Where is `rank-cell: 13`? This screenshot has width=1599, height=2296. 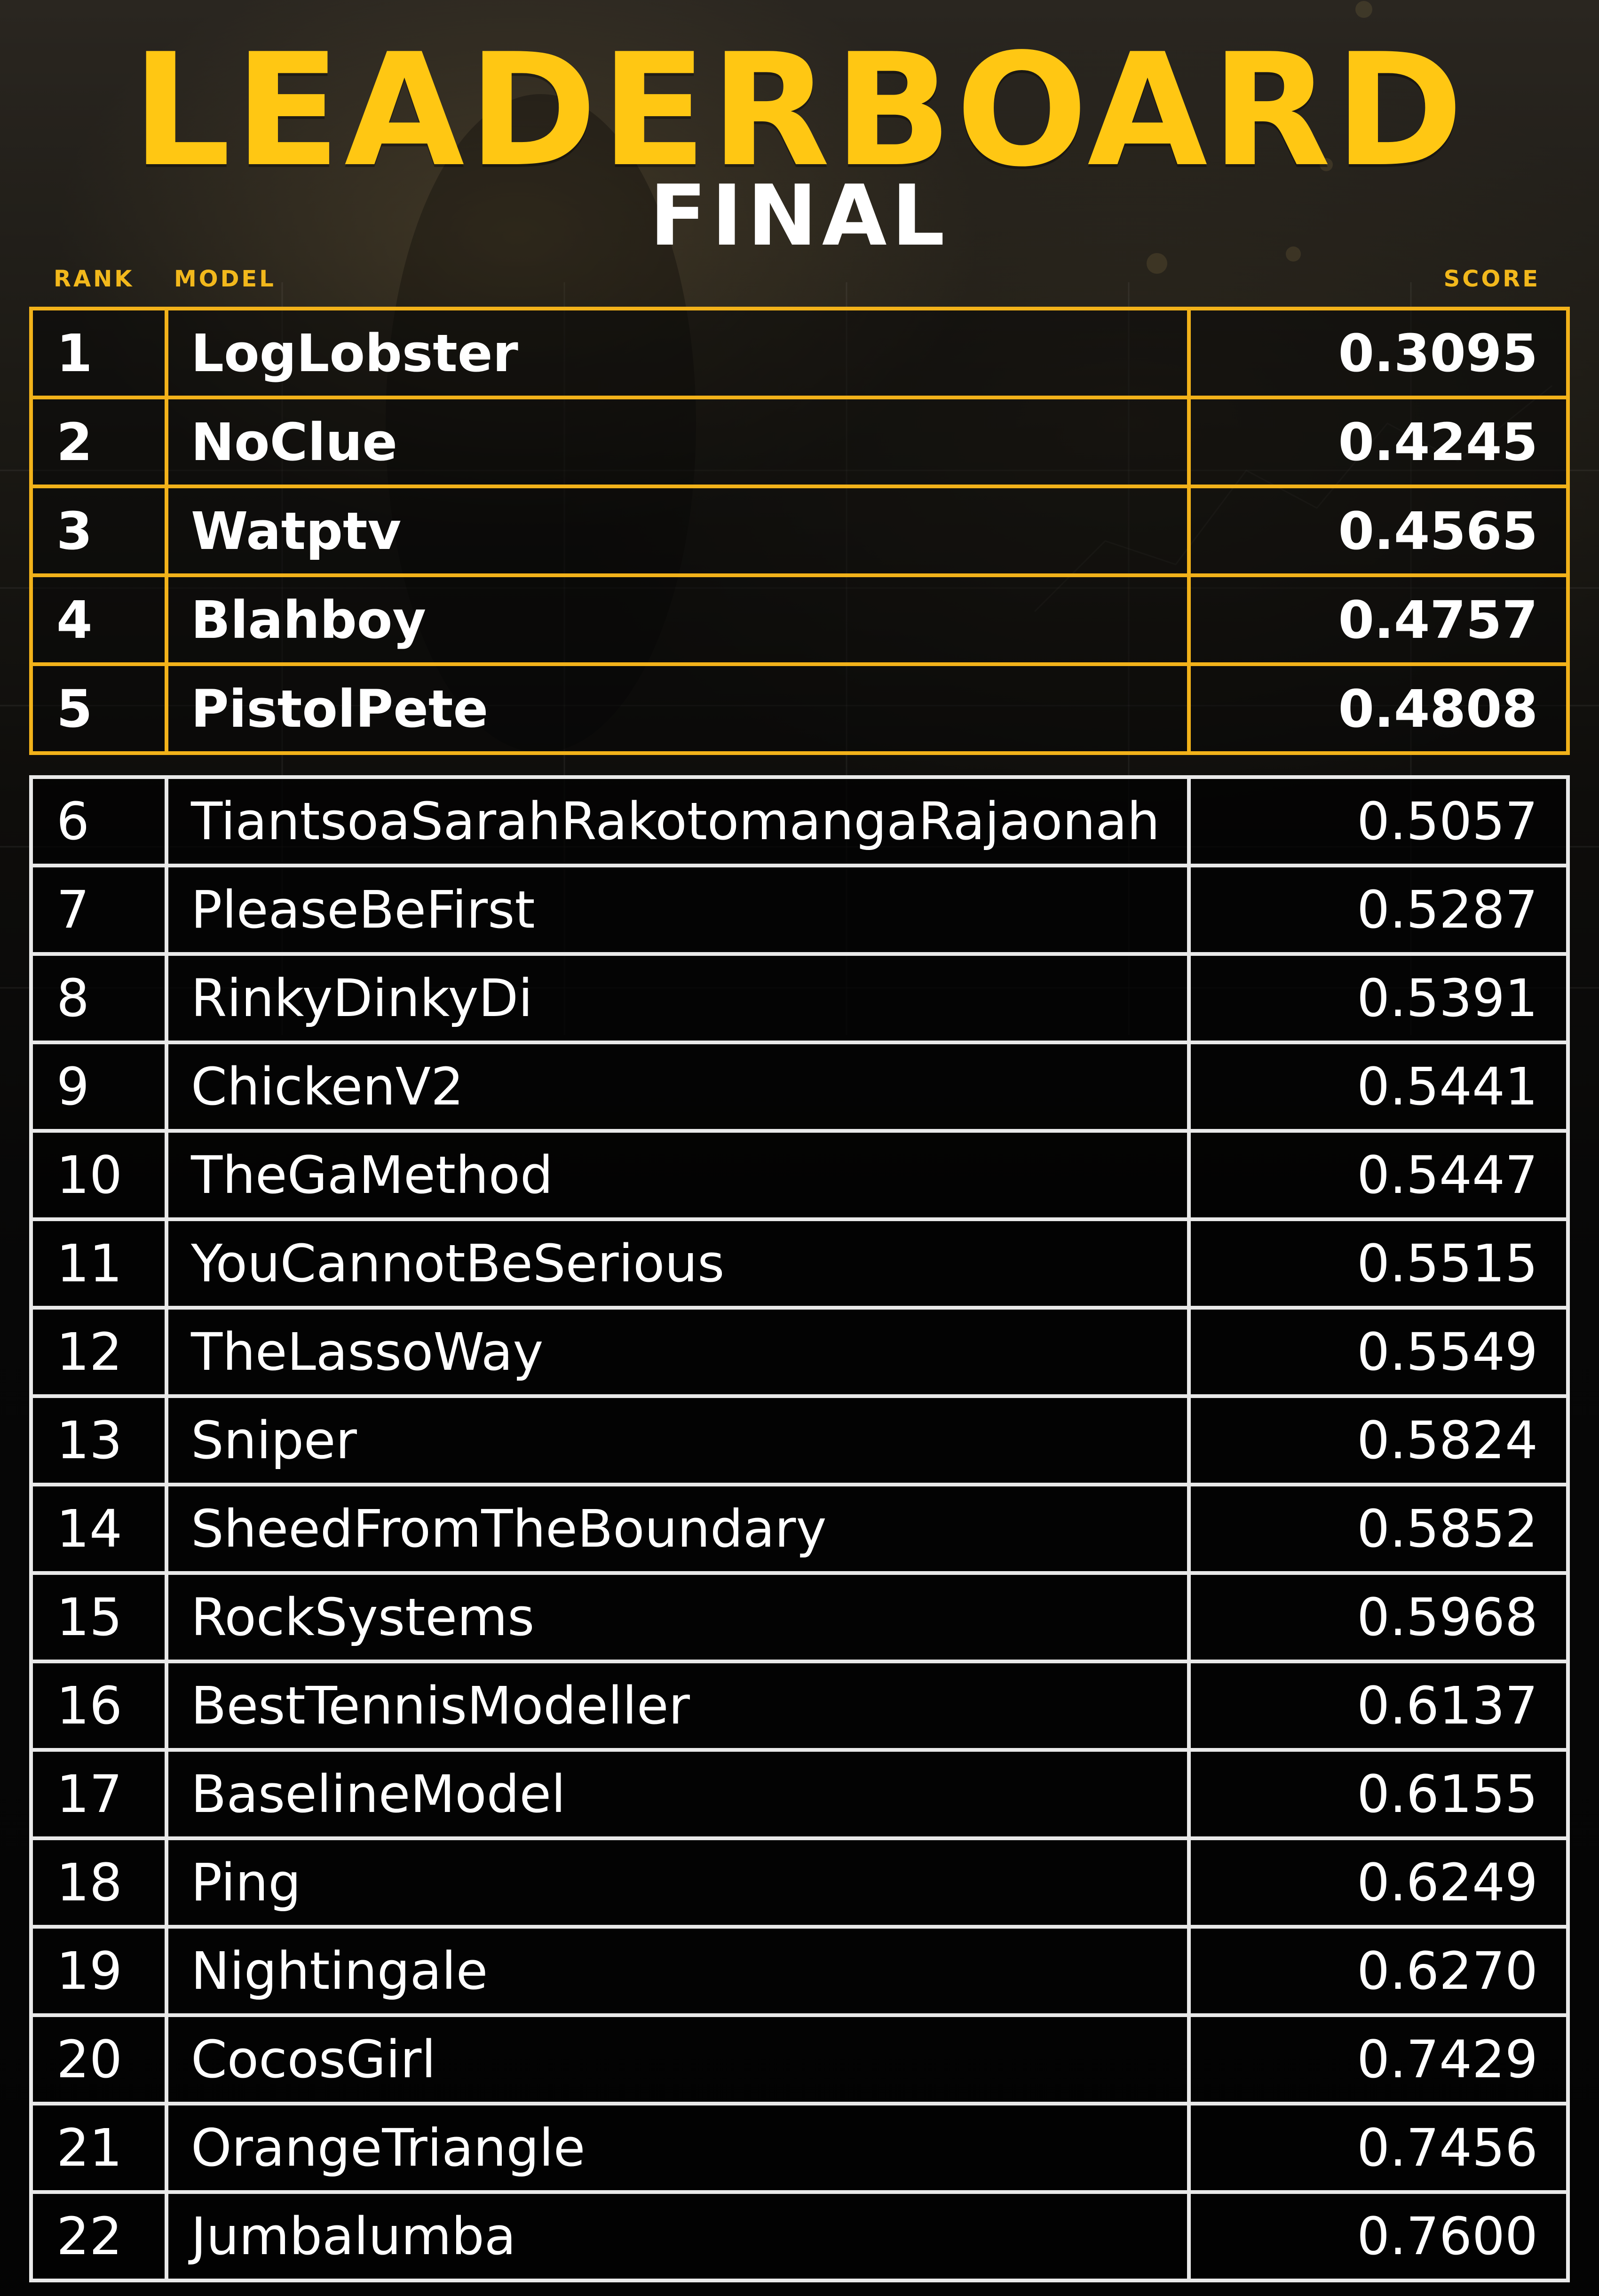 rank-cell: 13 is located at coordinates (98, 1440).